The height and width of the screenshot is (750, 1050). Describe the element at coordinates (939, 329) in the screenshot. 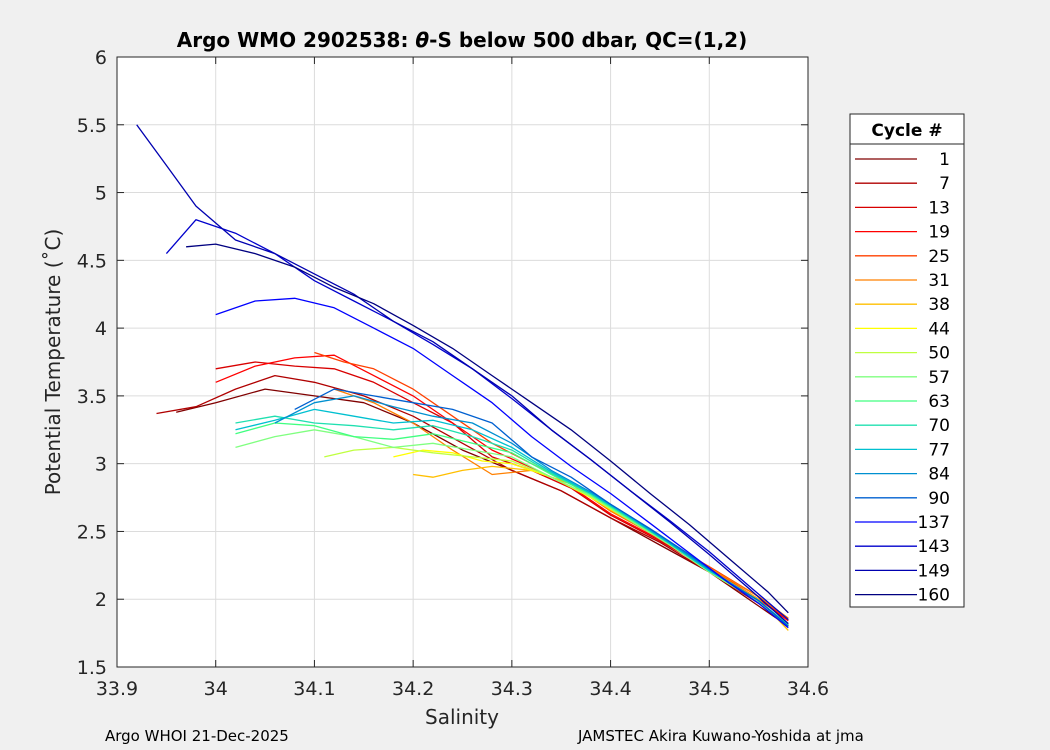

I see `legend-label-cycle-44: 44` at that location.